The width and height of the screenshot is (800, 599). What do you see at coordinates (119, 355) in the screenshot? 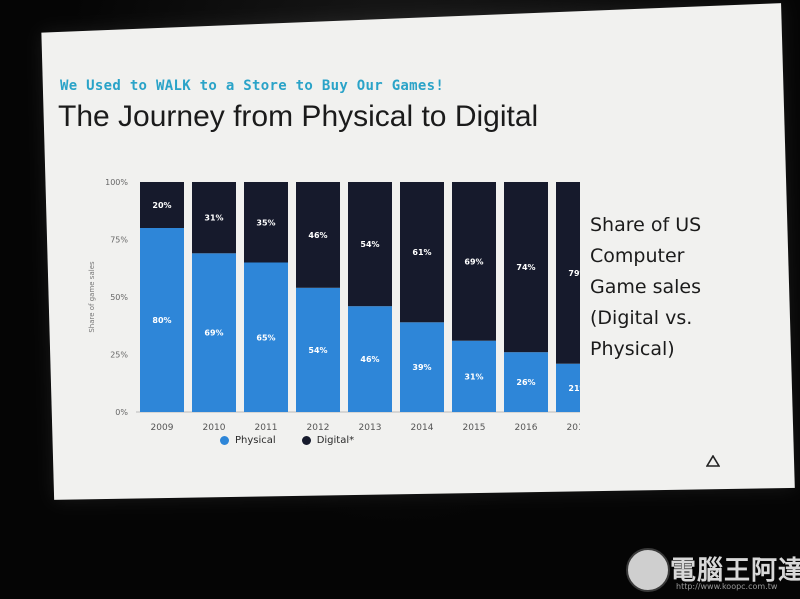
I see `y-tick-label: 25%` at bounding box center [119, 355].